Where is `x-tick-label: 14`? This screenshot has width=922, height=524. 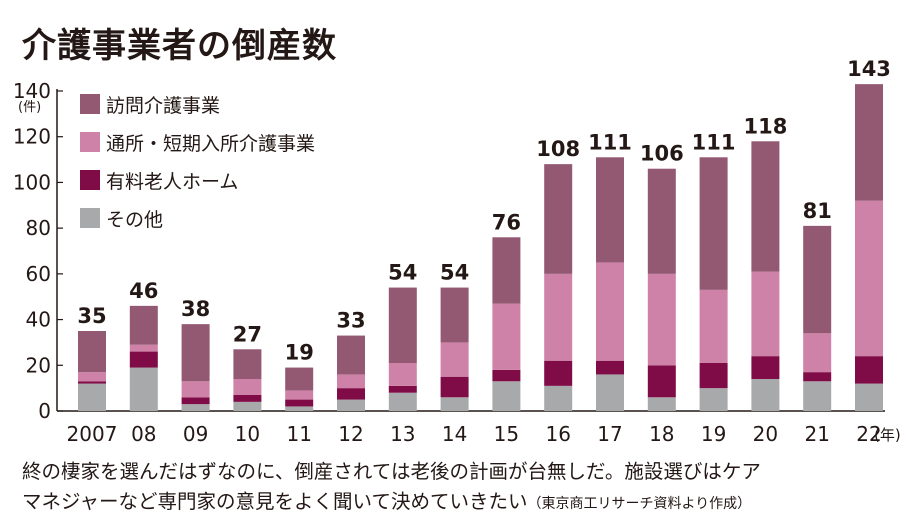
x-tick-label: 14 is located at coordinates (454, 434).